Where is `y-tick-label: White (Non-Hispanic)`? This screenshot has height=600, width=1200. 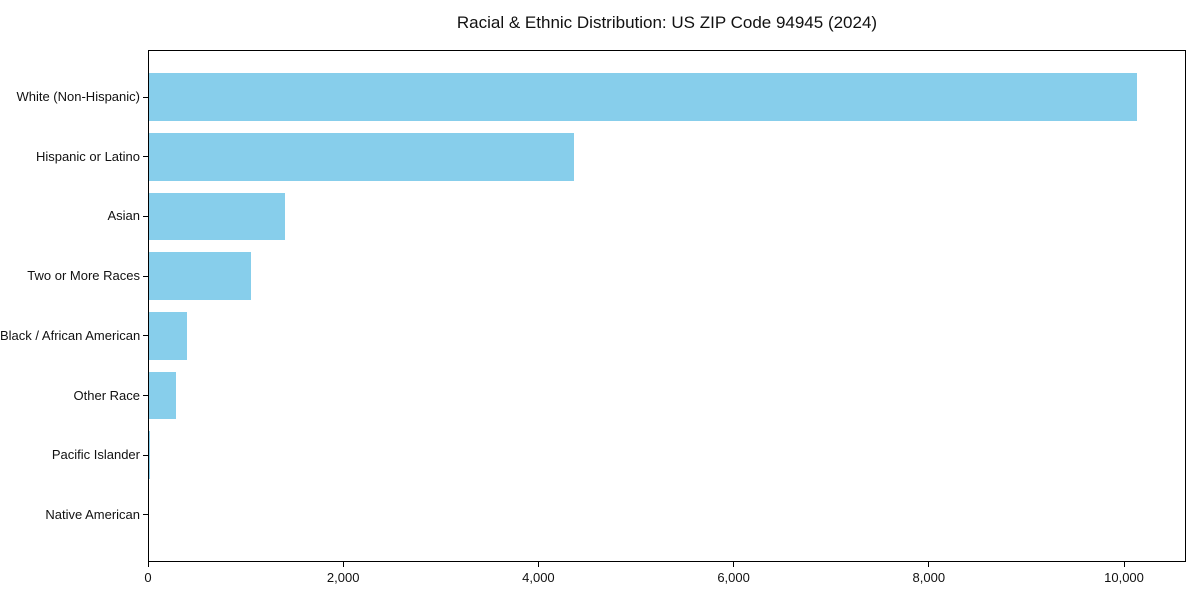 y-tick-label: White (Non-Hispanic) is located at coordinates (78, 97).